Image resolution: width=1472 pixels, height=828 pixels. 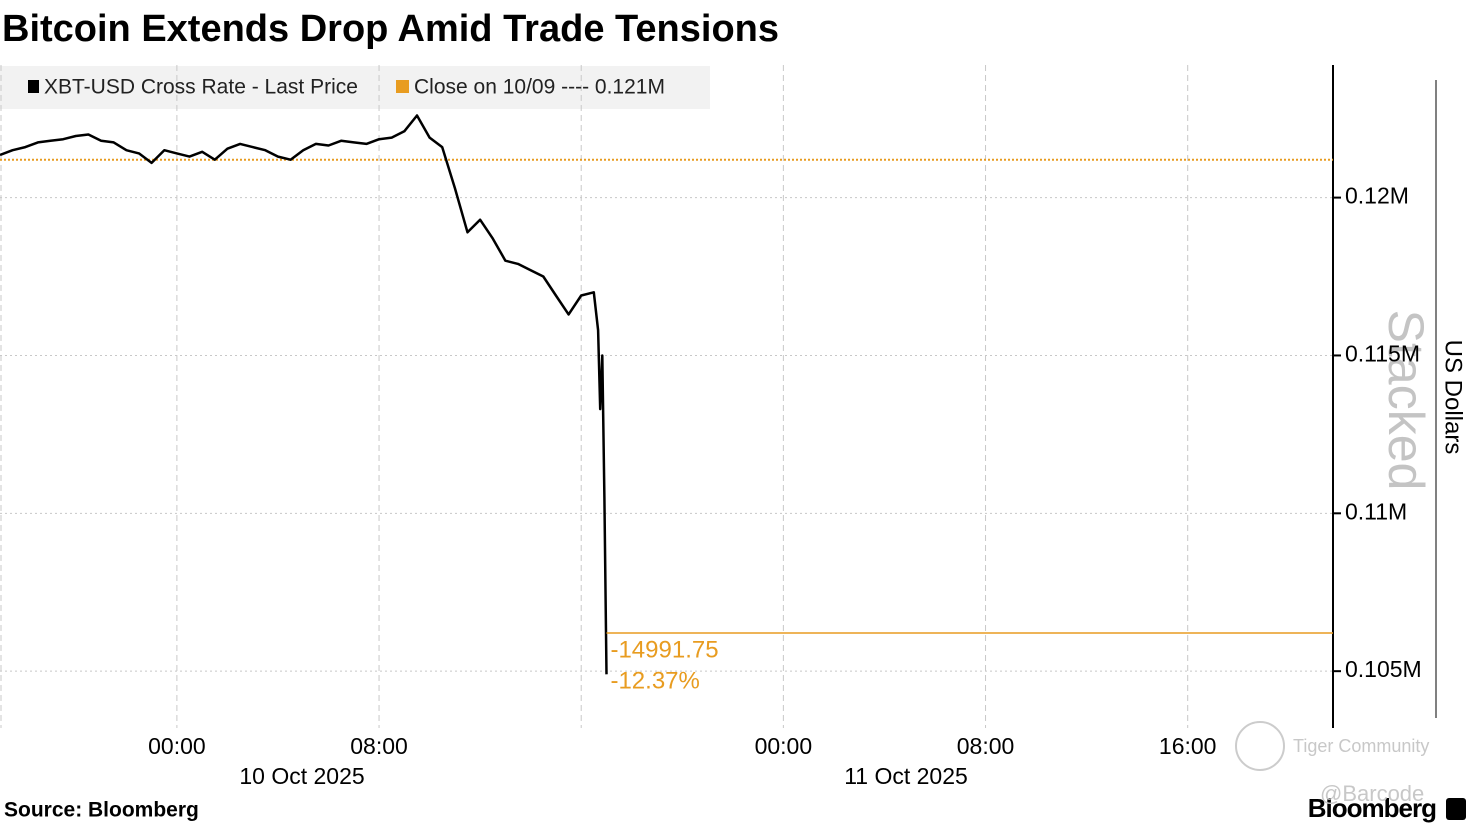 I want to click on change-label: -14991.75, so click(x=664, y=649).